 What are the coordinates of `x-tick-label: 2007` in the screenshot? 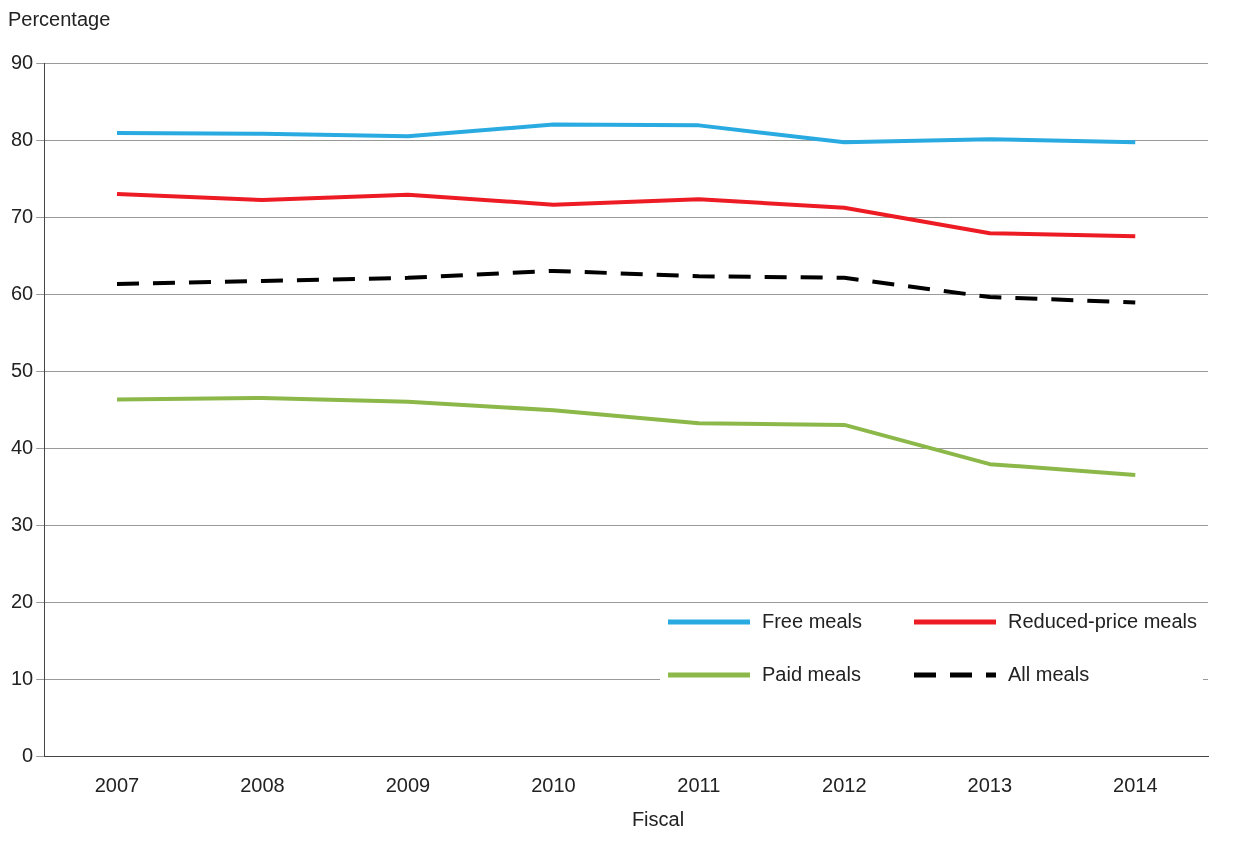 It's located at (117, 784).